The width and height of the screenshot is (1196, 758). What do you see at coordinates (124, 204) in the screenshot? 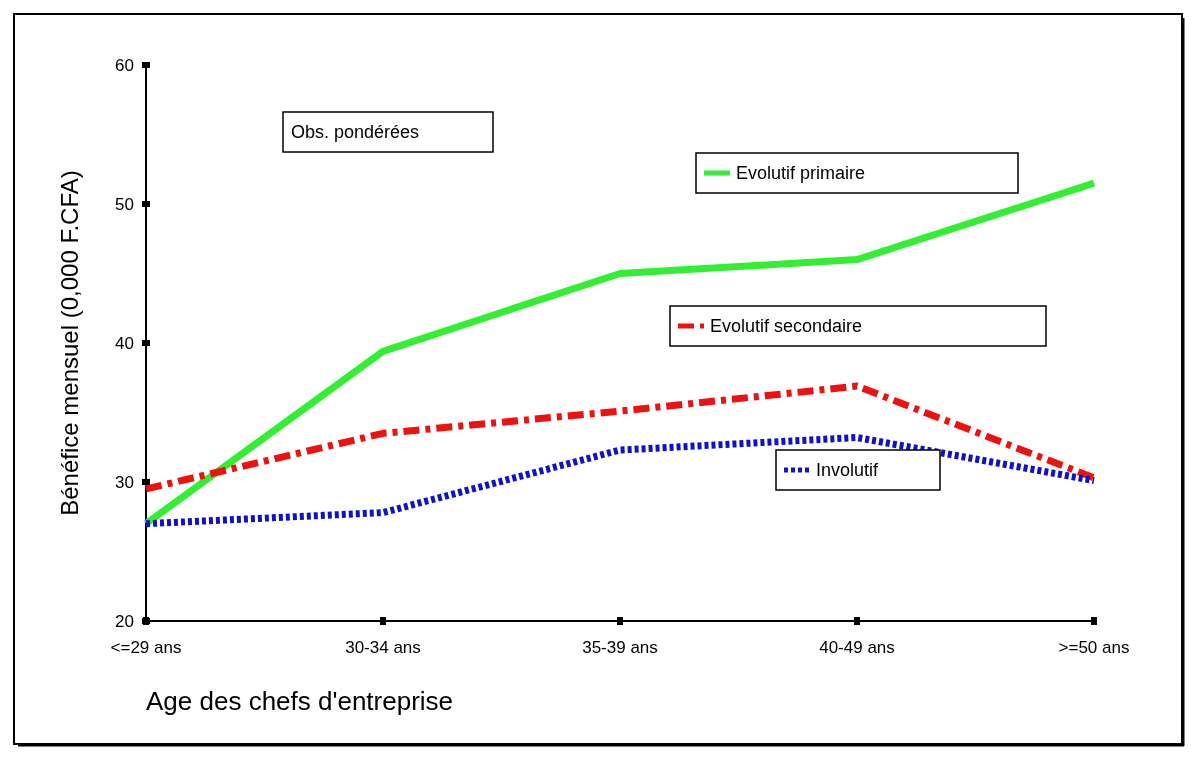
I see `y-tick-label: 50` at bounding box center [124, 204].